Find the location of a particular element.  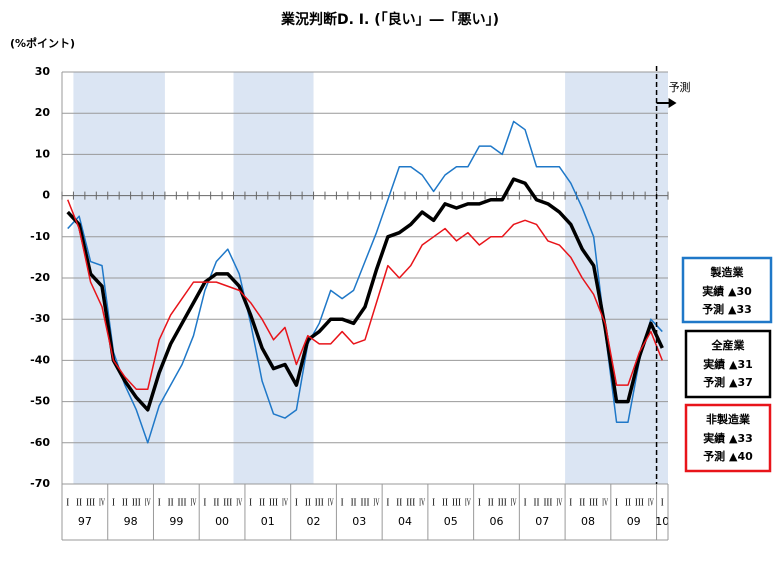

y-tick-label: -30 is located at coordinates (40, 318).